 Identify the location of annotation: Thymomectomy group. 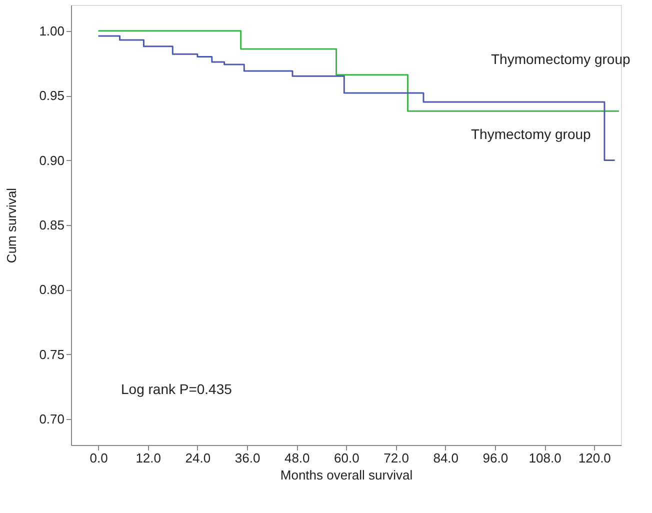
(560, 59).